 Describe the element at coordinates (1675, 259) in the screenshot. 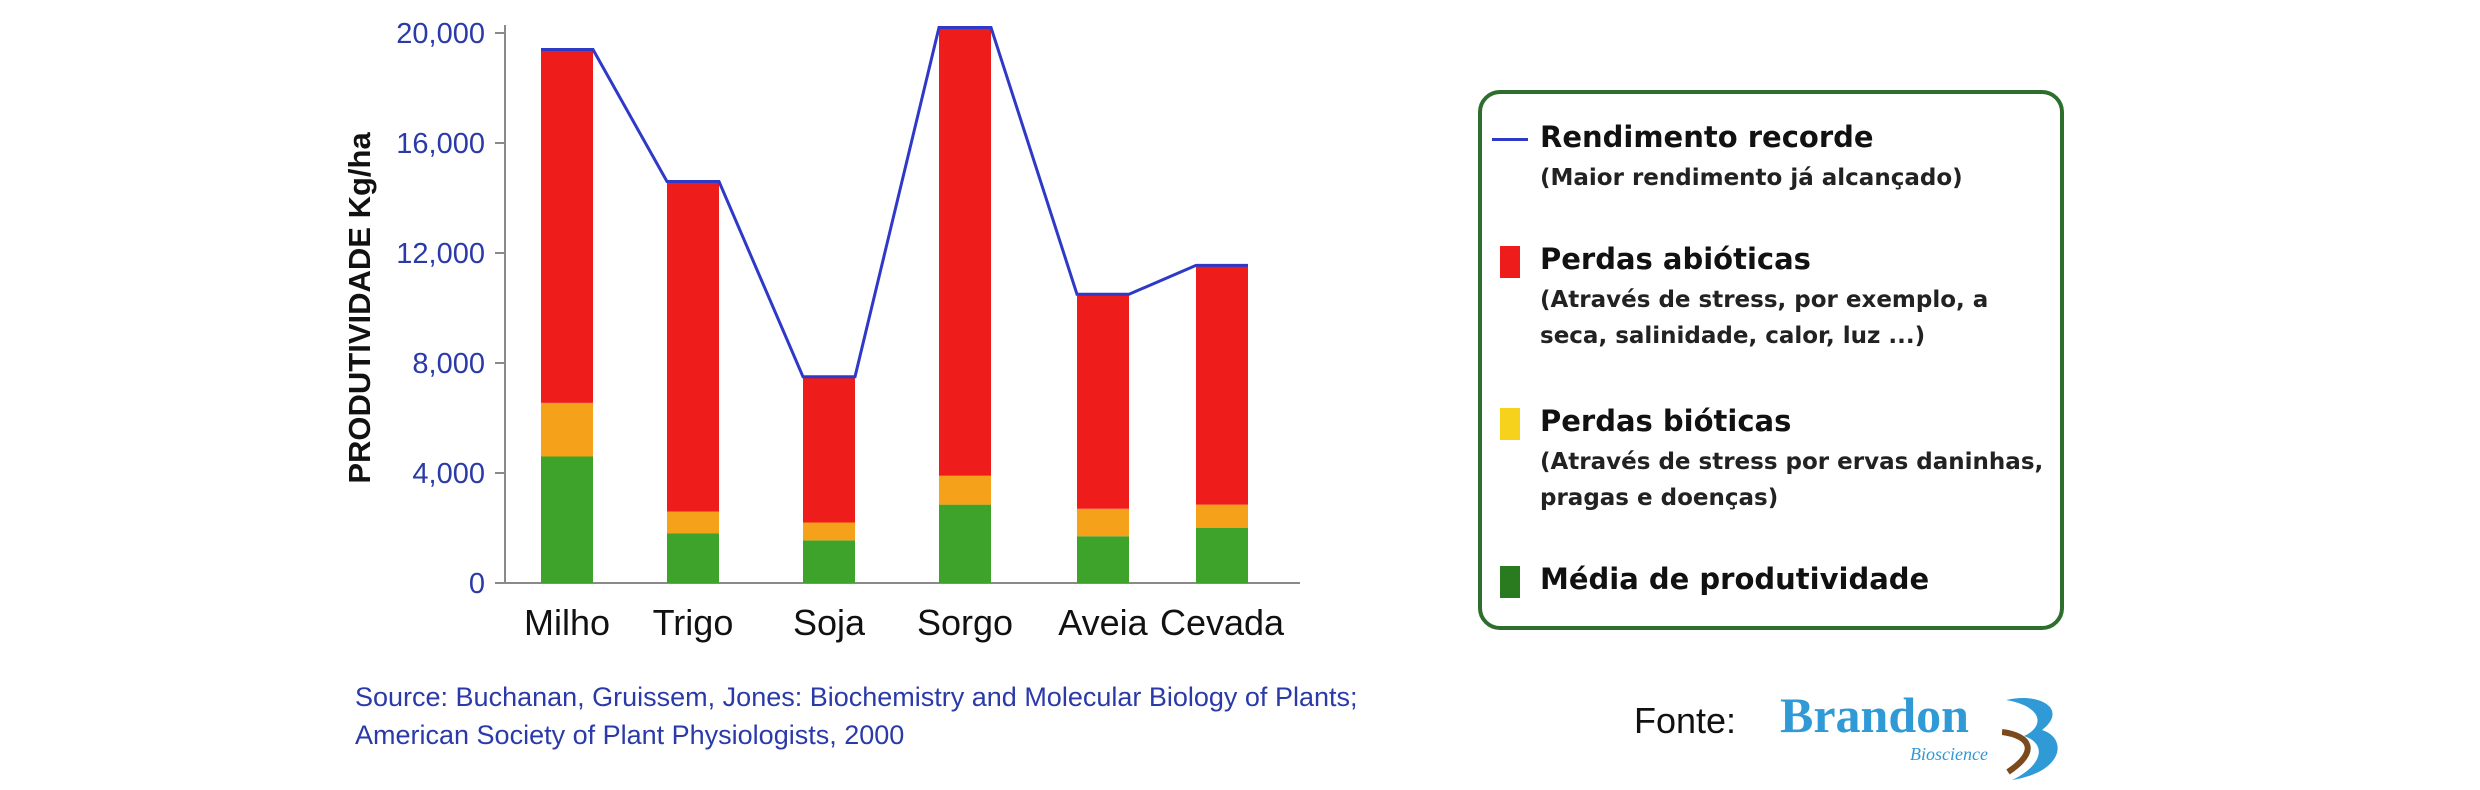

I see `legend-title: Perdas abióticas` at that location.